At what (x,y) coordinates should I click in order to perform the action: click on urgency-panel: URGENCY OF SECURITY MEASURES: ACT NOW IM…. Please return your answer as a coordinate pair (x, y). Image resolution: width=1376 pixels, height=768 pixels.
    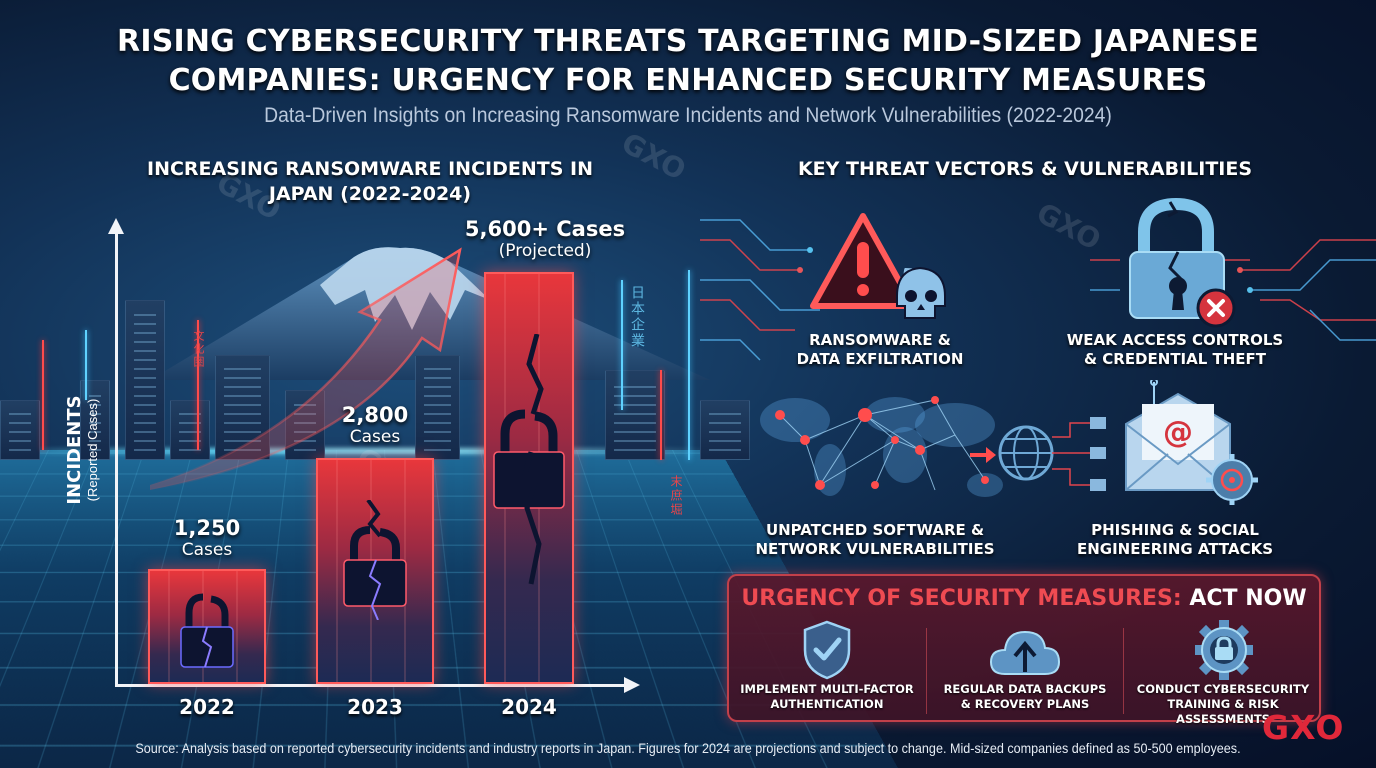
    Looking at the image, I should click on (1024, 650).